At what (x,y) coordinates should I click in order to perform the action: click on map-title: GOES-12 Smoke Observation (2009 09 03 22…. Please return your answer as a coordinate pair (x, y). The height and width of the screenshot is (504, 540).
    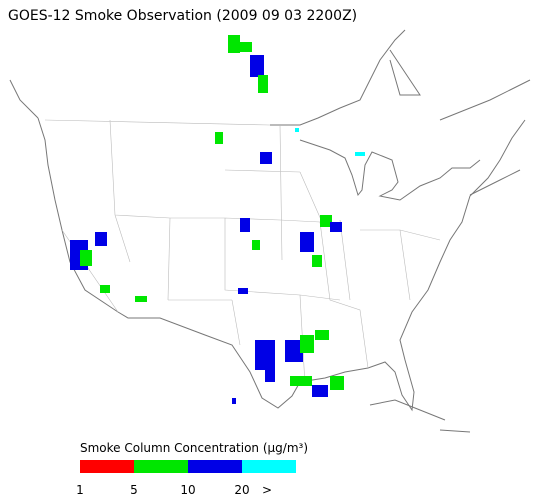
    Looking at the image, I should click on (182, 16).